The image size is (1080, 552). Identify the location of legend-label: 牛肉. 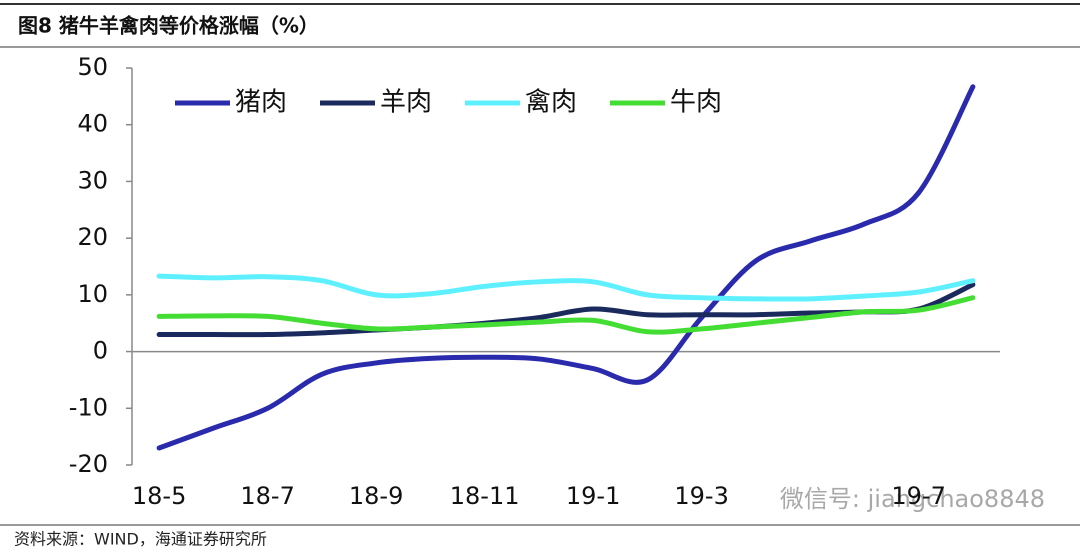
(696, 103).